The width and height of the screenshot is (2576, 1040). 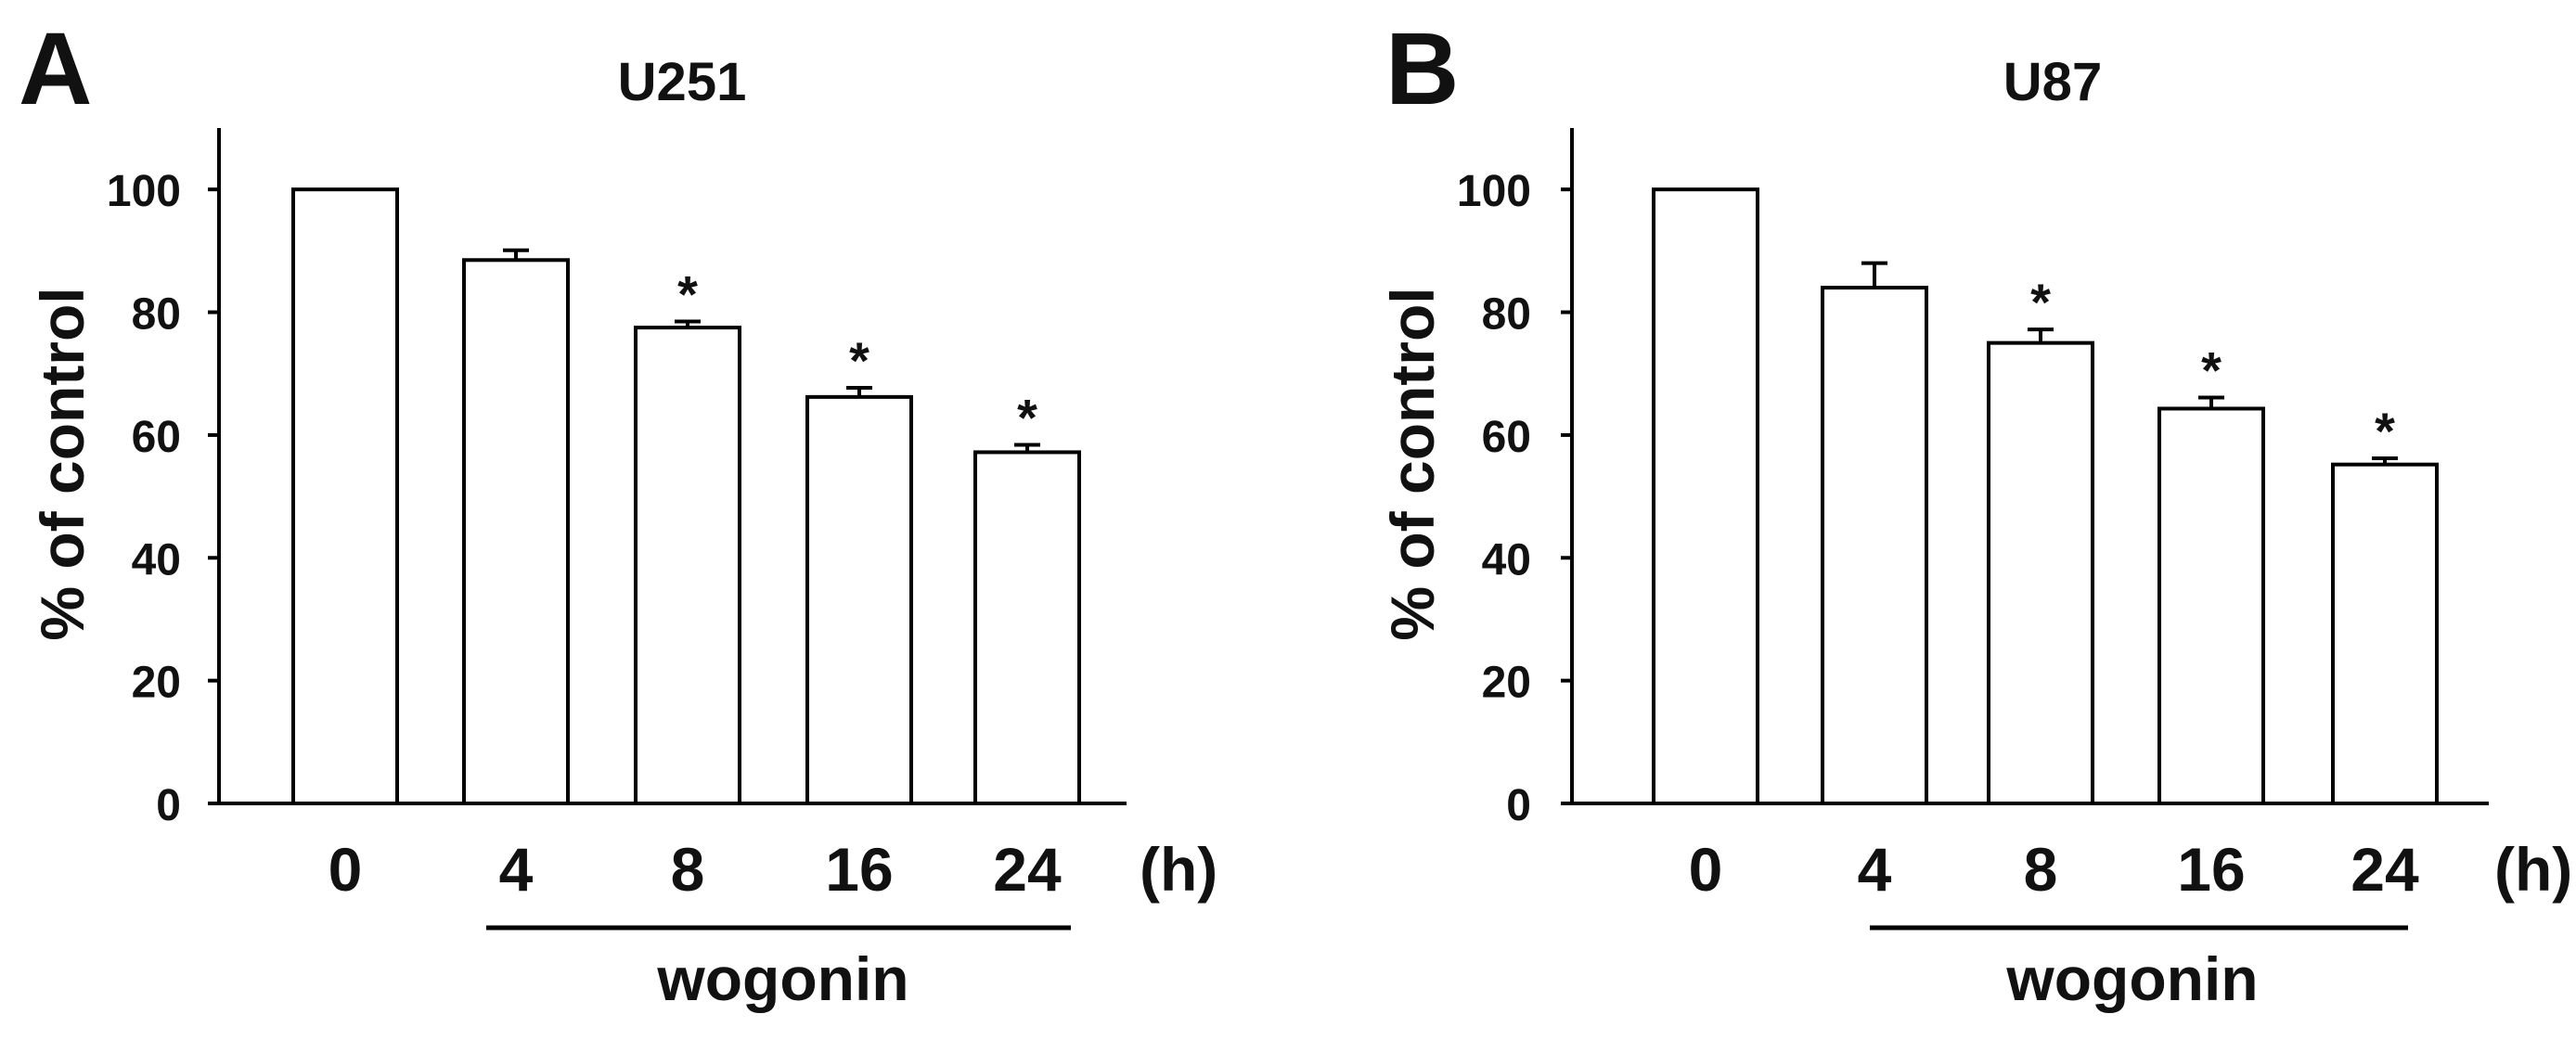 I want to click on panel-label: A, so click(x=55, y=69).